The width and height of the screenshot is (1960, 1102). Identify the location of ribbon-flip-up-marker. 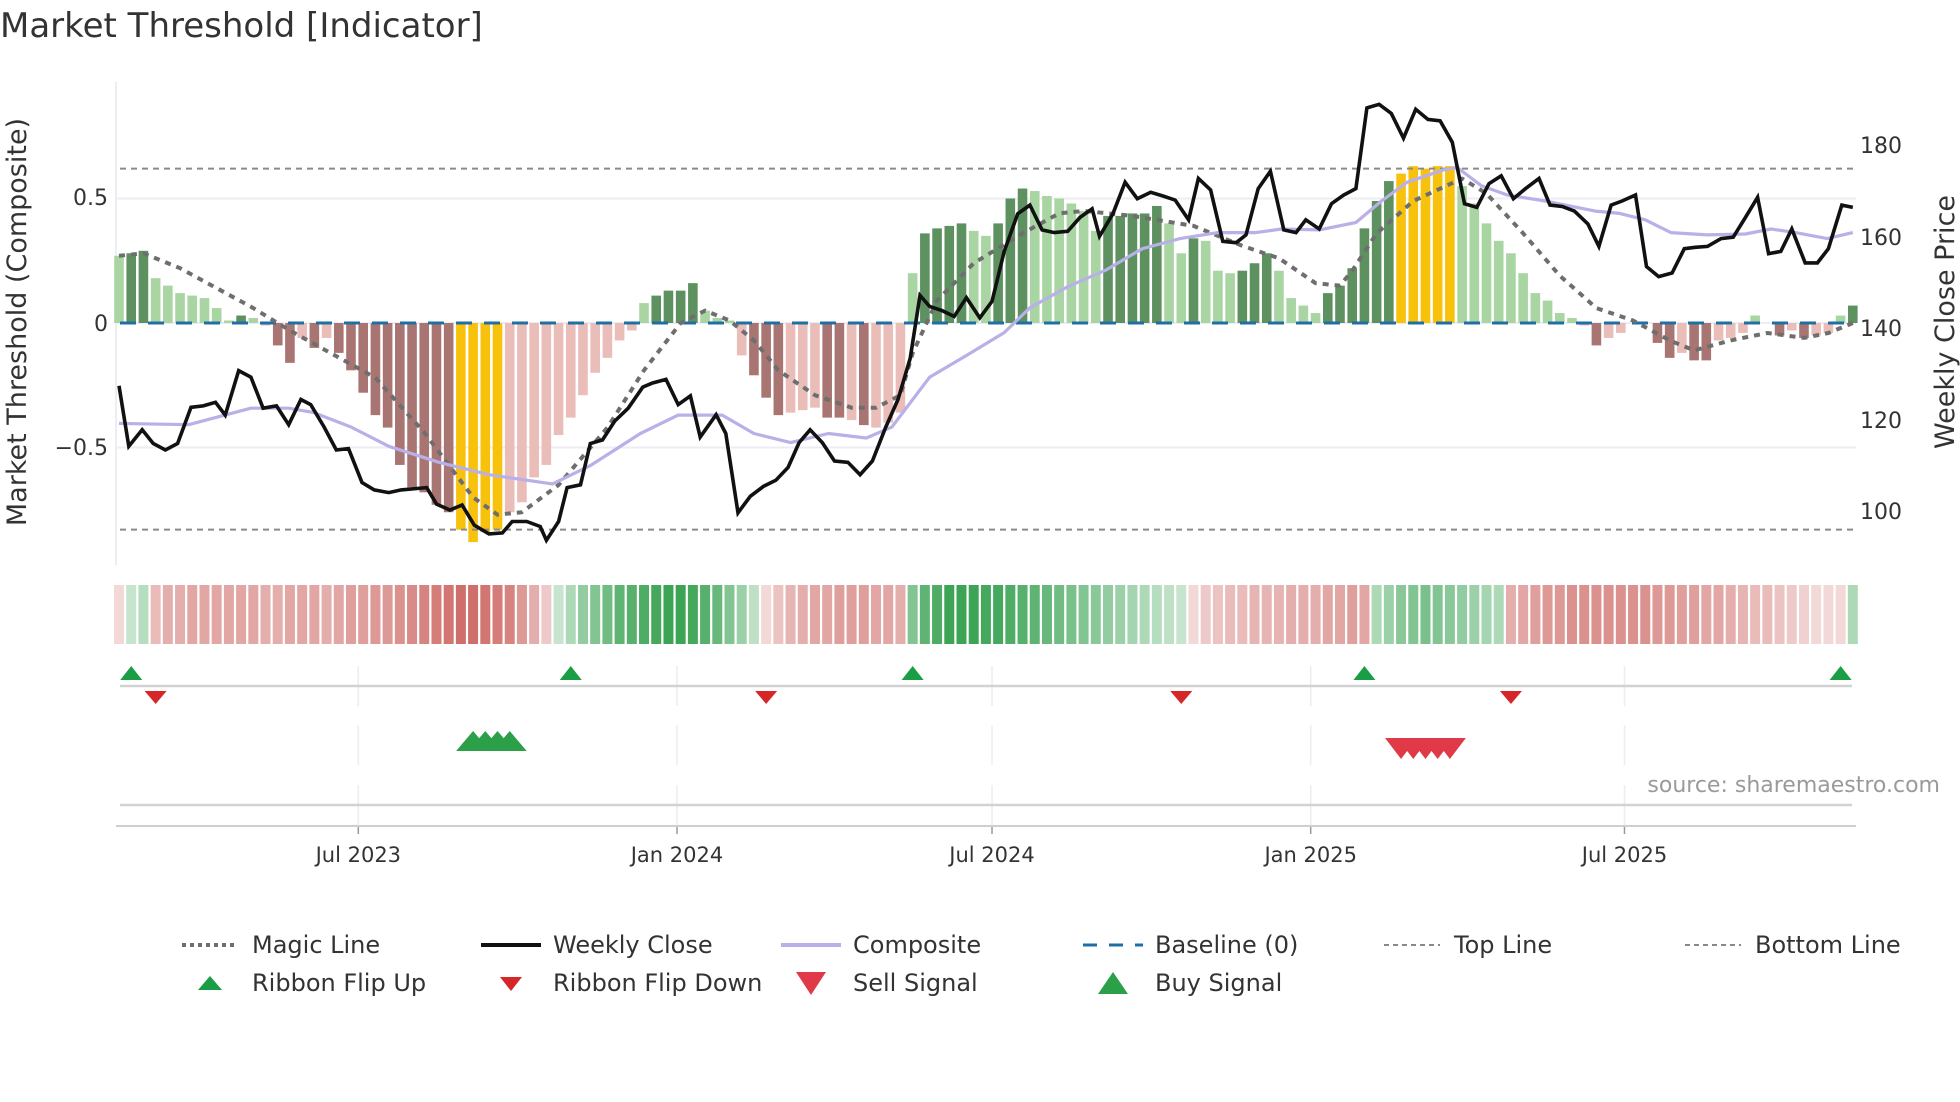
(1364, 673).